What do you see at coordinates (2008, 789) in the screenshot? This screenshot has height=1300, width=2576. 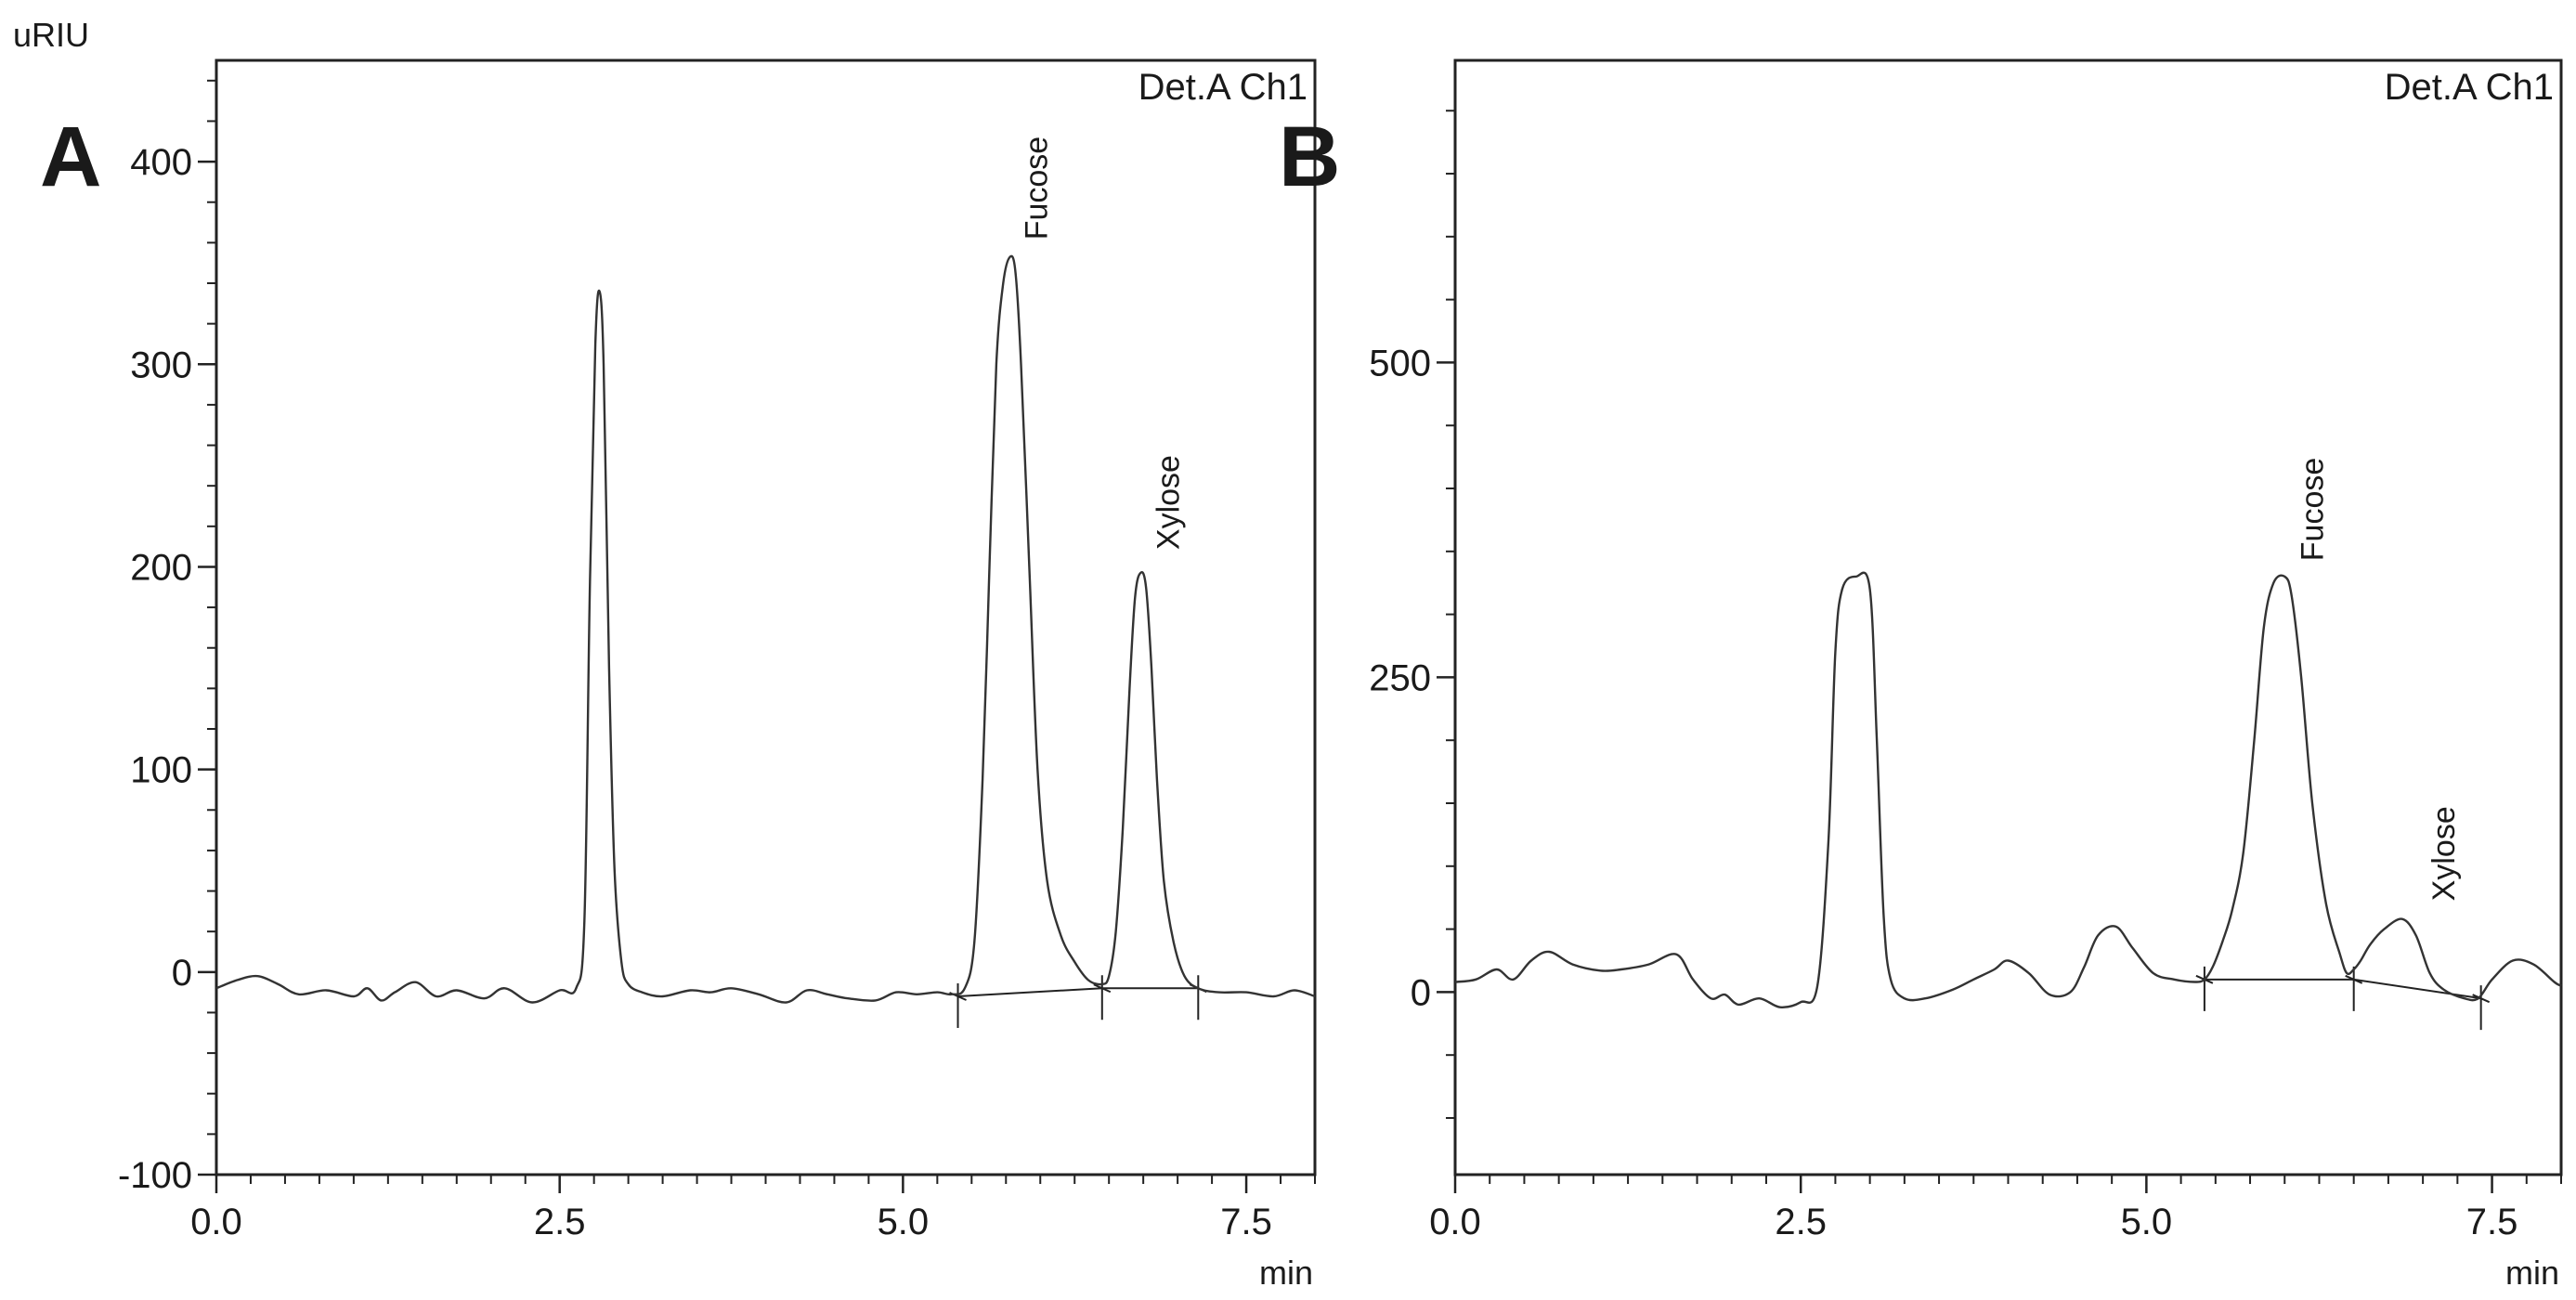 I see `signal-trace-line` at bounding box center [2008, 789].